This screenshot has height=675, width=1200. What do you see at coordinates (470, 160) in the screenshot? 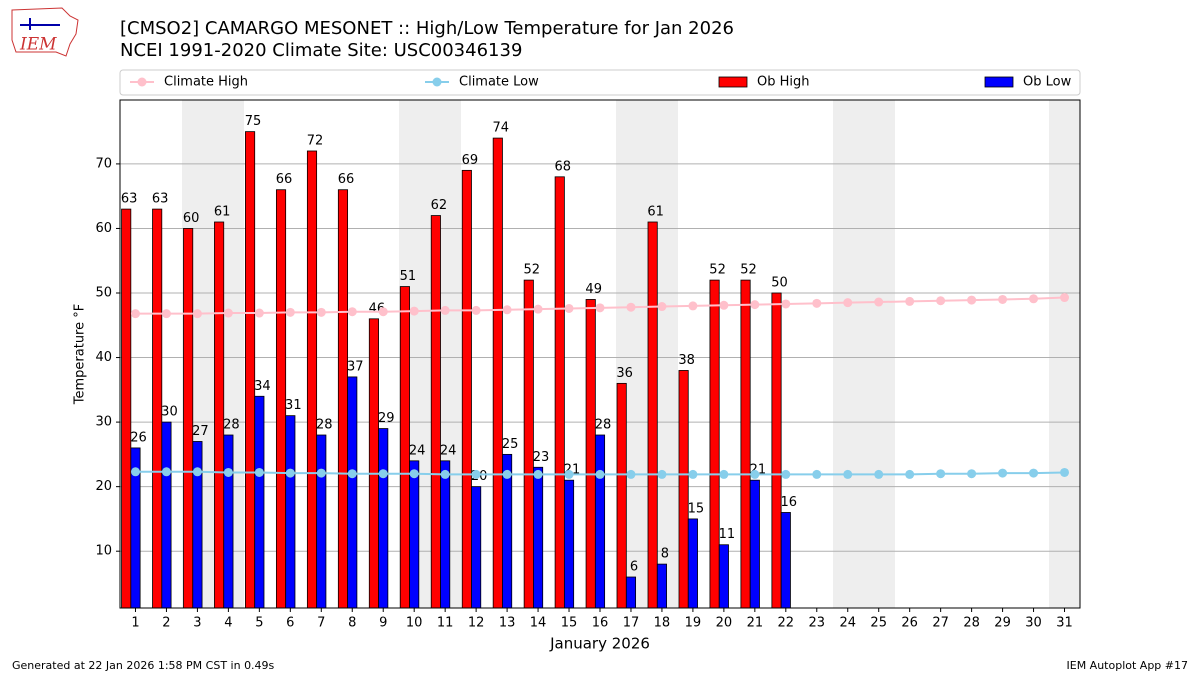
I see `data-label: 69` at bounding box center [470, 160].